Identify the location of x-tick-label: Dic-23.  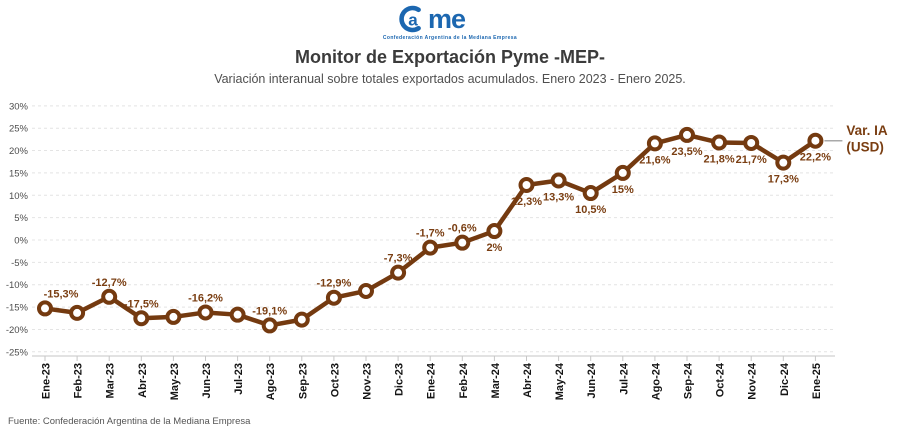
(400, 379).